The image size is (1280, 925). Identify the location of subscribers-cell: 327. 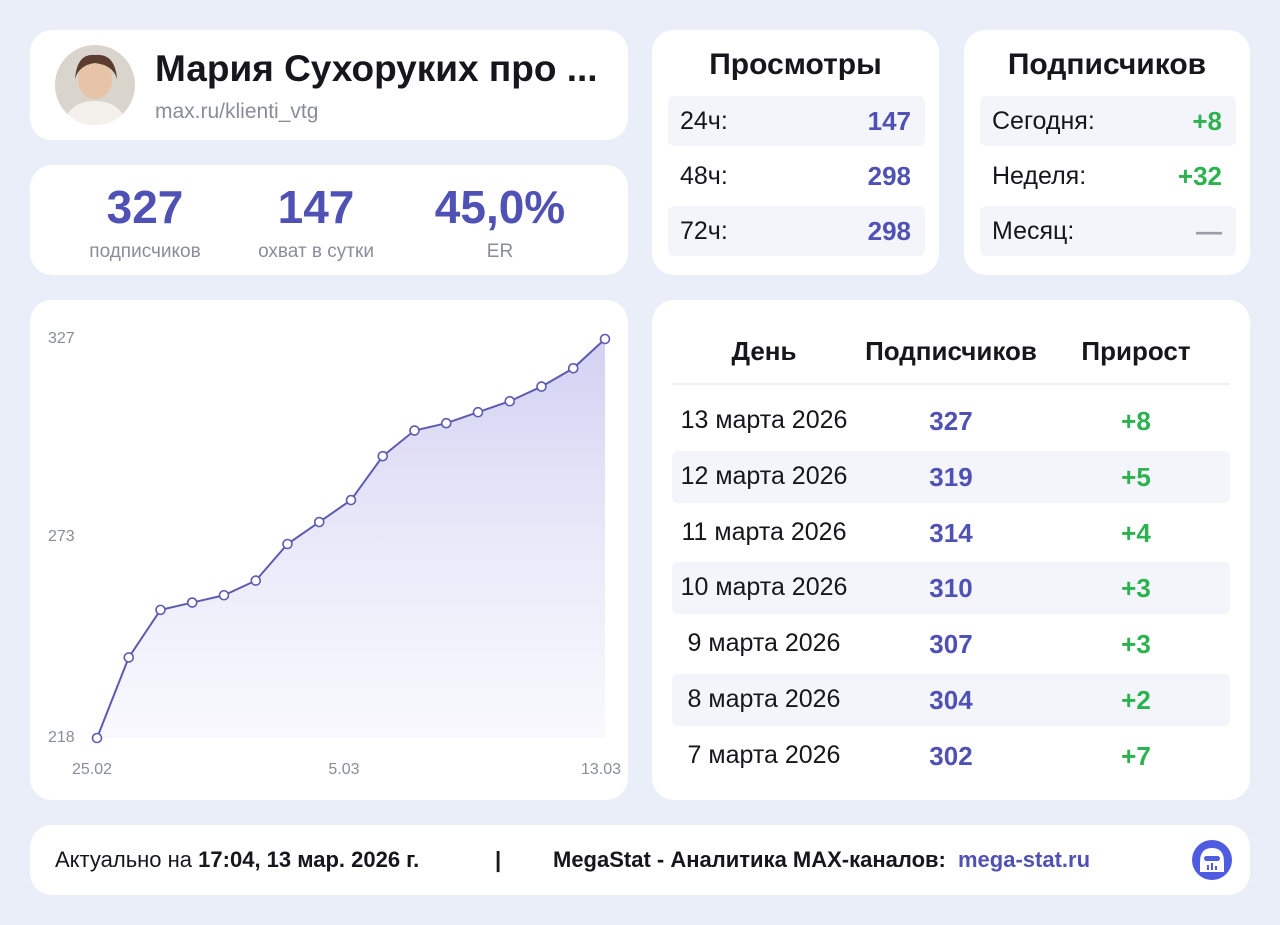
(951, 421).